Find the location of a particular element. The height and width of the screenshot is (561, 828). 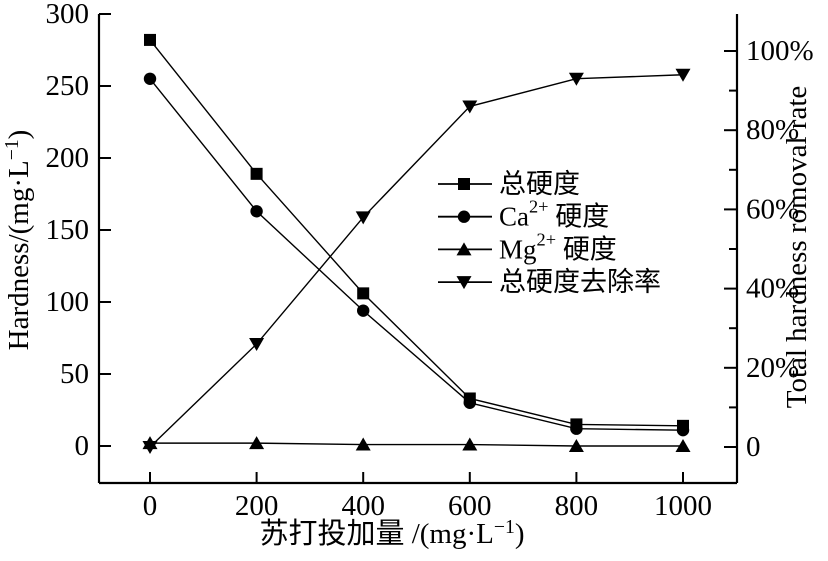

x-axis-tick-label: 1000 is located at coordinates (683, 506).